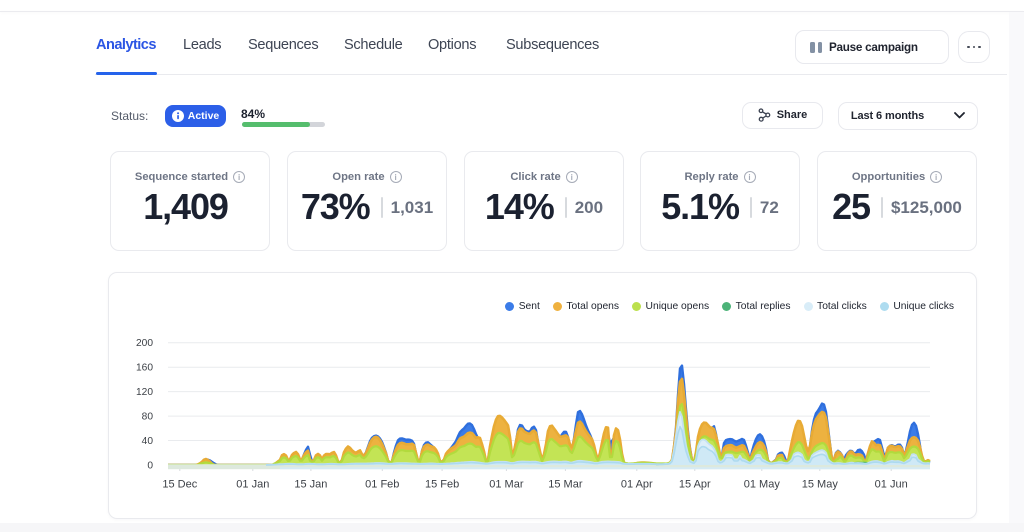 The height and width of the screenshot is (532, 1024). I want to click on svg-text: 15 Mar, so click(565, 485).